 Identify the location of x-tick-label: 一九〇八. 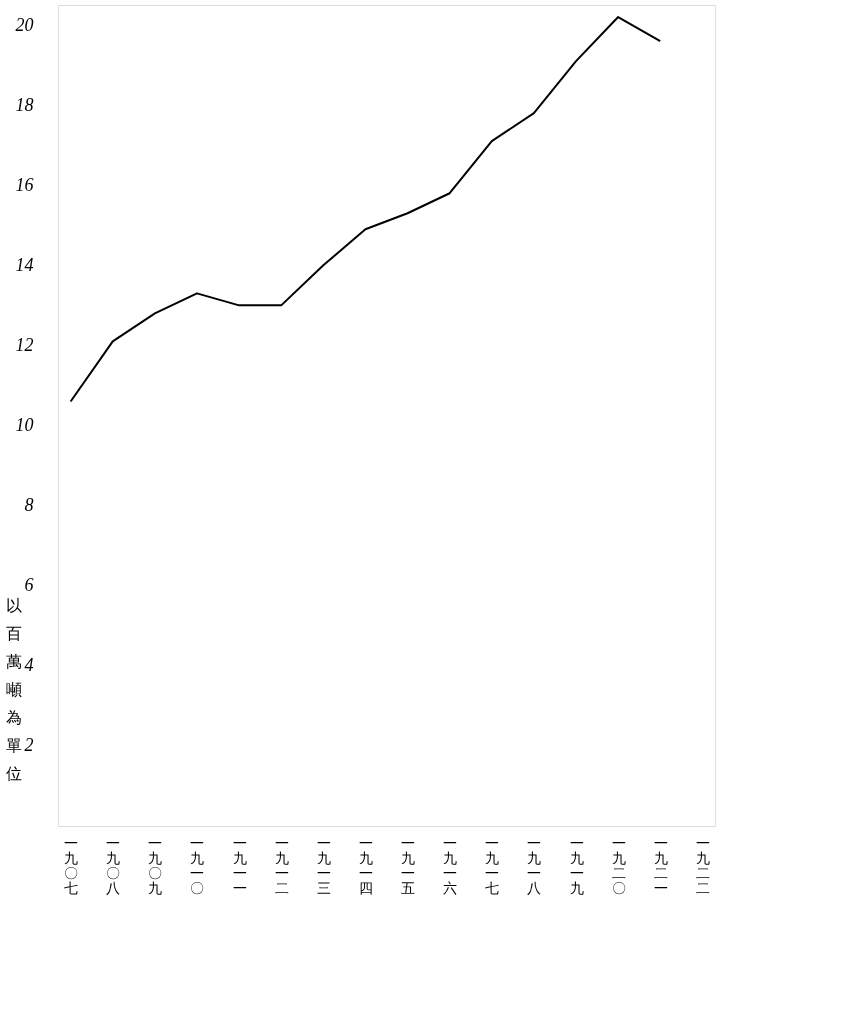
(113, 865).